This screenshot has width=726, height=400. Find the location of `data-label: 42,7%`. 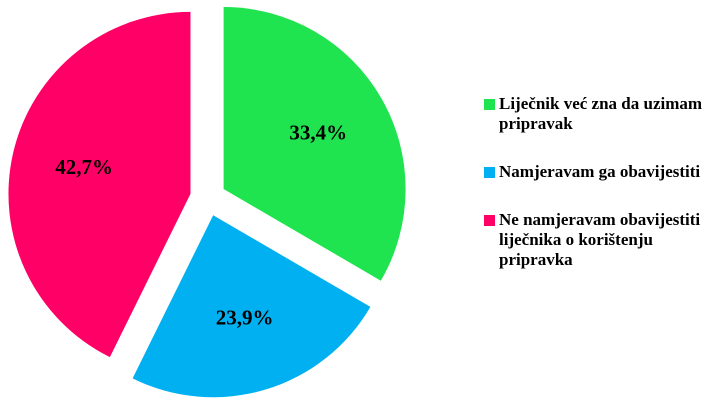

data-label: 42,7% is located at coordinates (84, 167).